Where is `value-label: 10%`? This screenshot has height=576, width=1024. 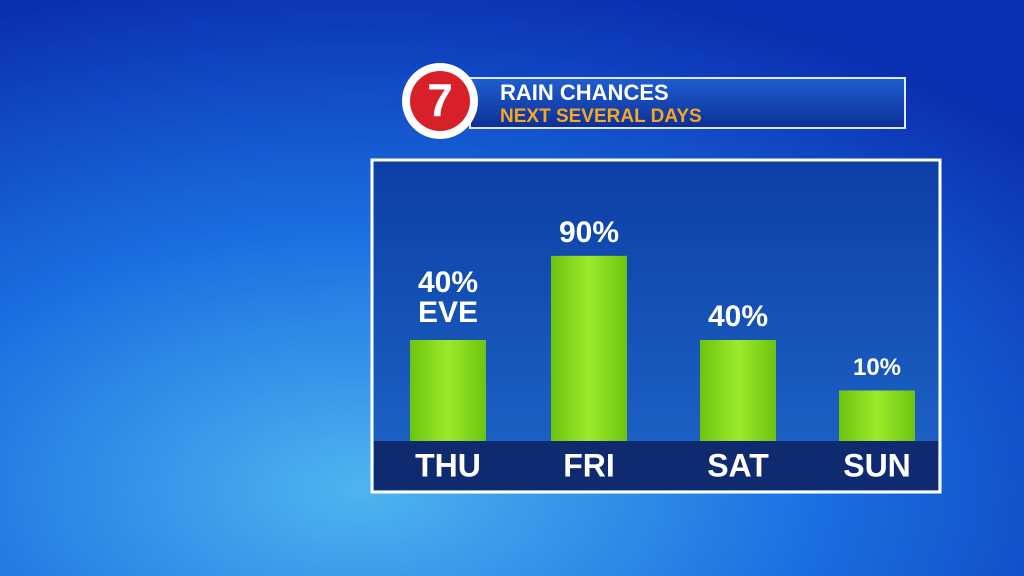
value-label: 10% is located at coordinates (877, 367).